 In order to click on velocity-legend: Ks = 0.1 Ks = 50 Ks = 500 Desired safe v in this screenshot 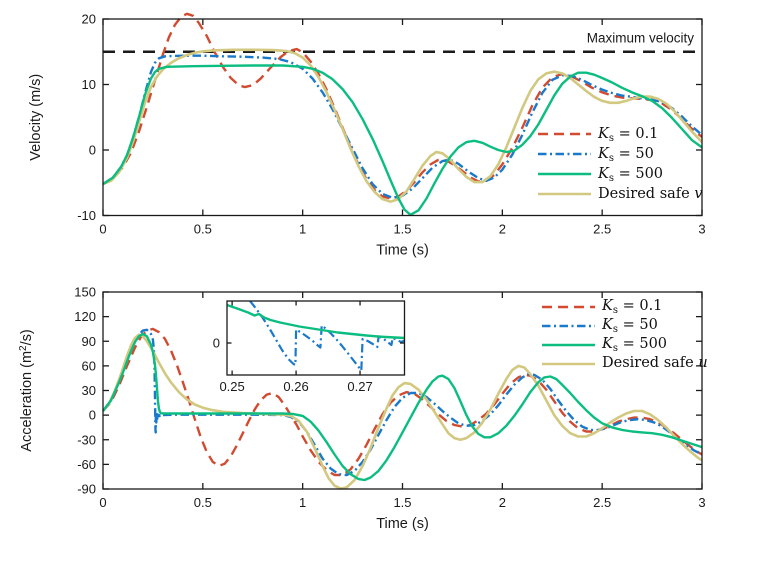, I will do `click(620, 164)`.